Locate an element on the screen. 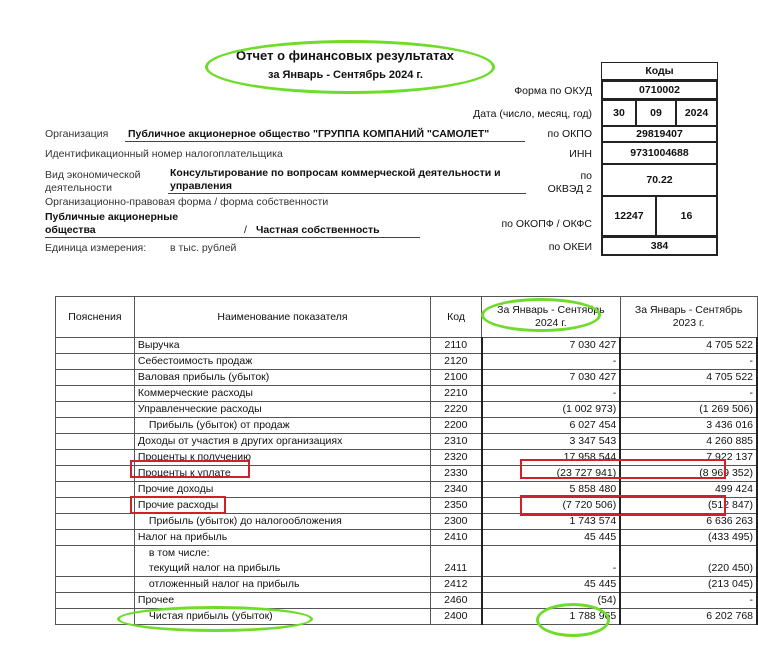 This screenshot has width=758, height=648. cell-v2023: (220 450) is located at coordinates (688, 561).